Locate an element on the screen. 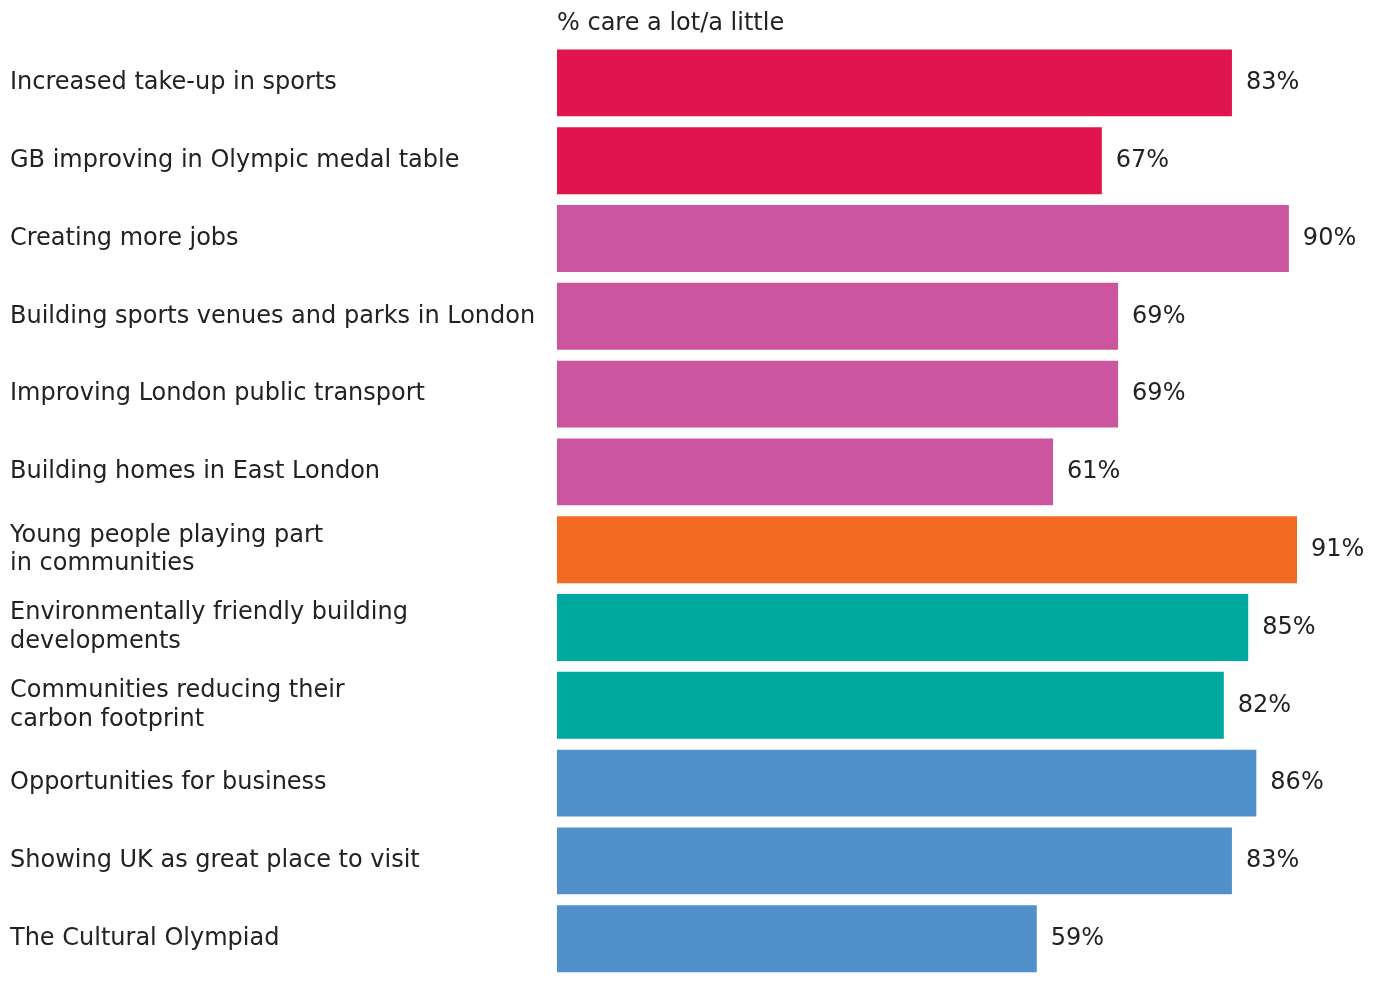 The image size is (1377, 992). data-label: 67% is located at coordinates (1142, 158).